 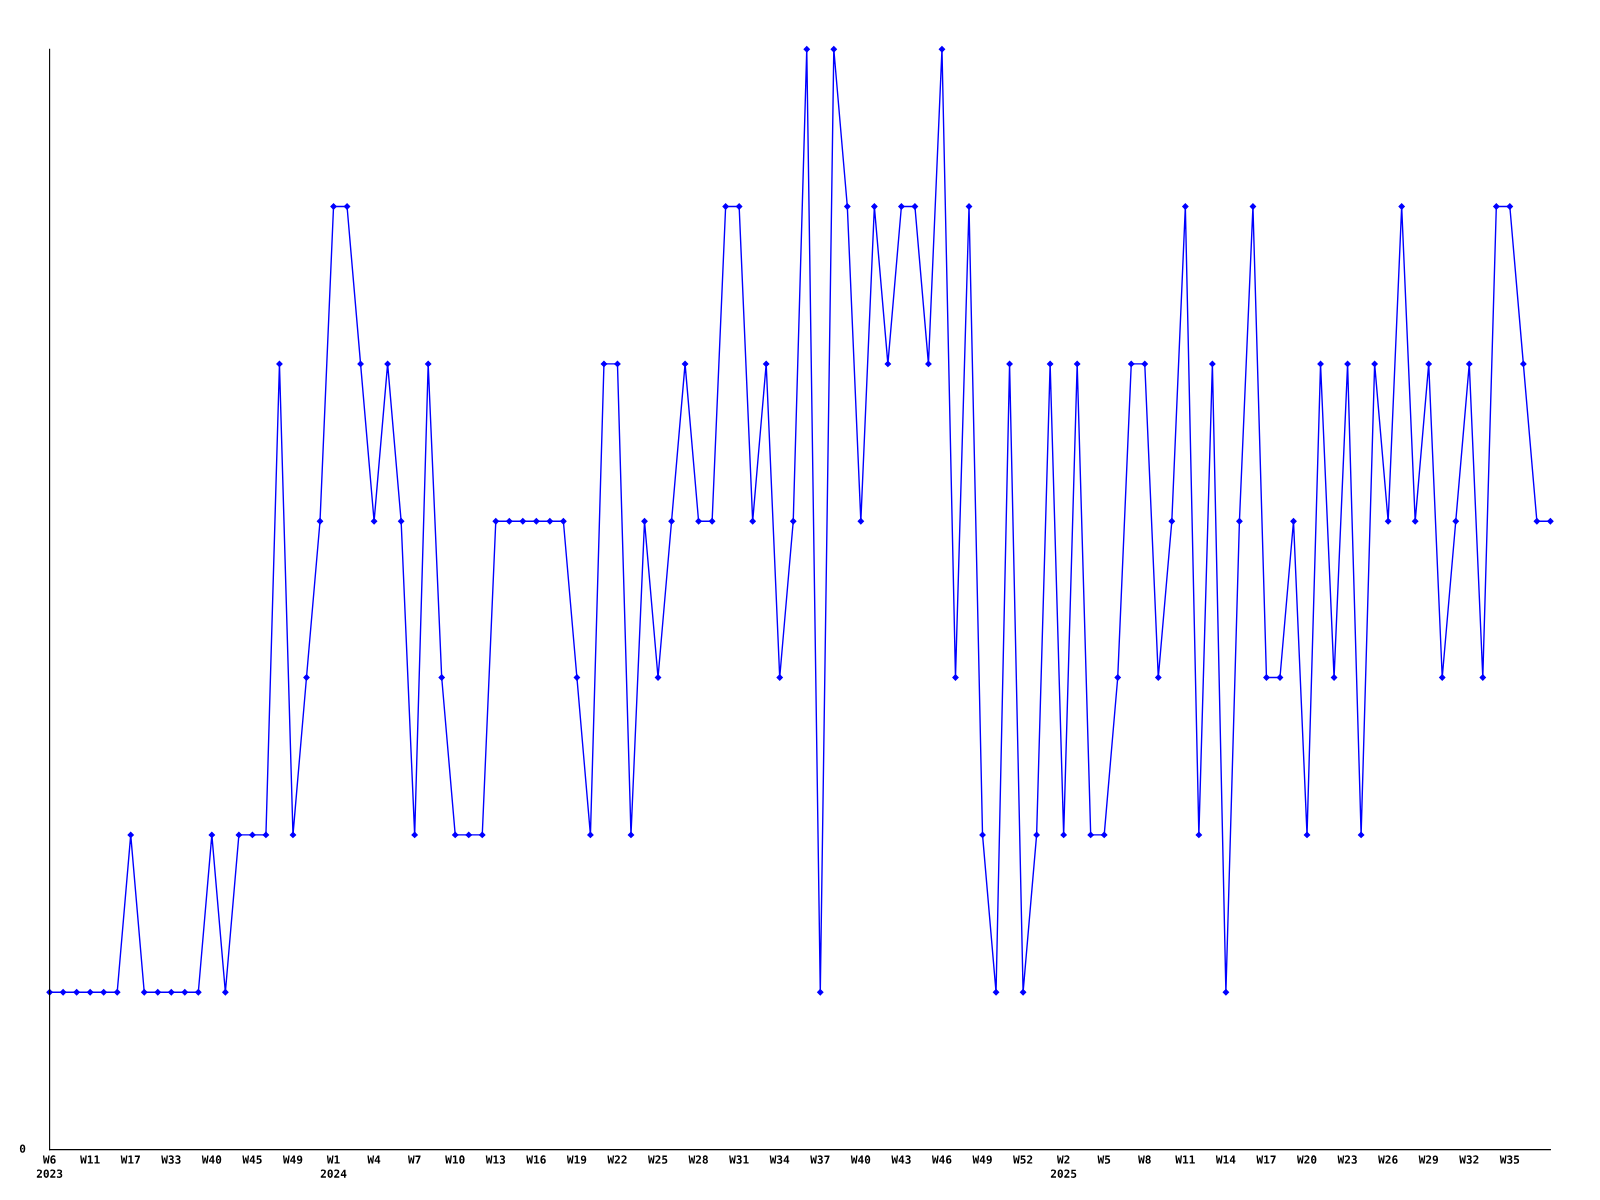 What do you see at coordinates (1347, 1159) in the screenshot?
I see `x-tick-label: W23` at bounding box center [1347, 1159].